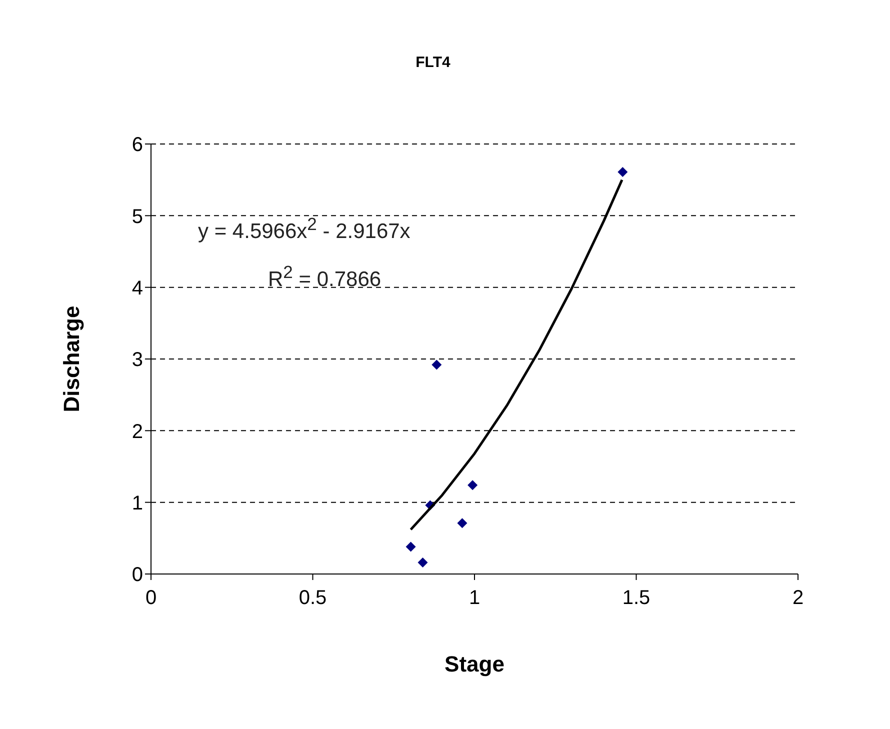 Image resolution: width=890 pixels, height=729 pixels. I want to click on x-tick-label: 1.5, so click(636, 598).